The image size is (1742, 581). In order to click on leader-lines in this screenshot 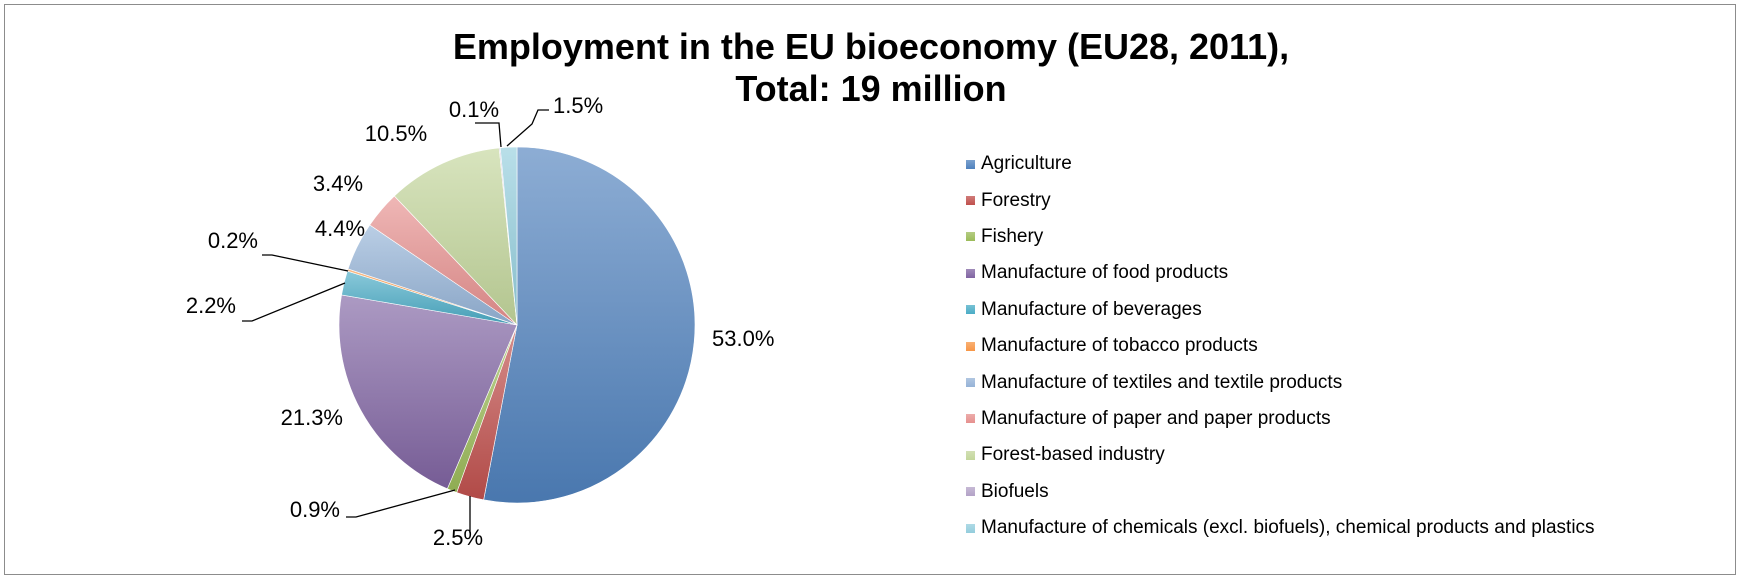, I will do `click(395, 321)`.